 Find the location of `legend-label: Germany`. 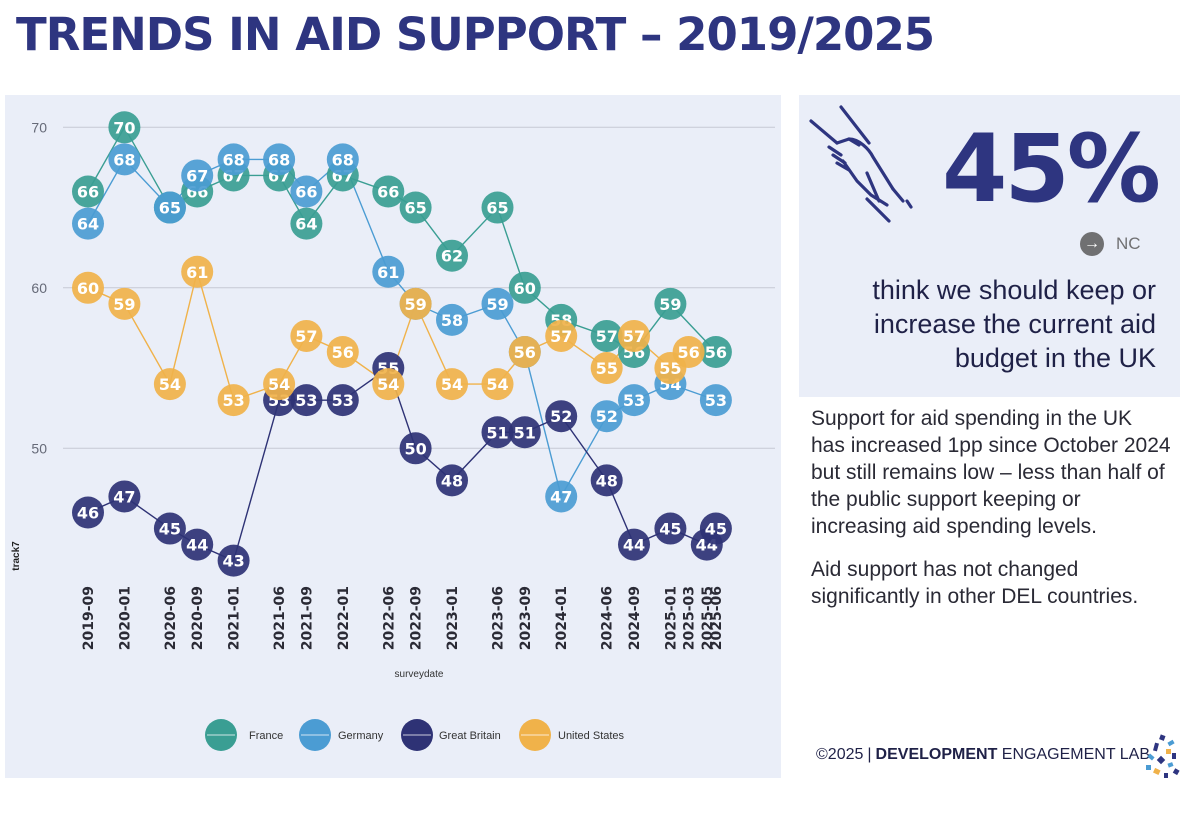

legend-label: Germany is located at coordinates (361, 736).